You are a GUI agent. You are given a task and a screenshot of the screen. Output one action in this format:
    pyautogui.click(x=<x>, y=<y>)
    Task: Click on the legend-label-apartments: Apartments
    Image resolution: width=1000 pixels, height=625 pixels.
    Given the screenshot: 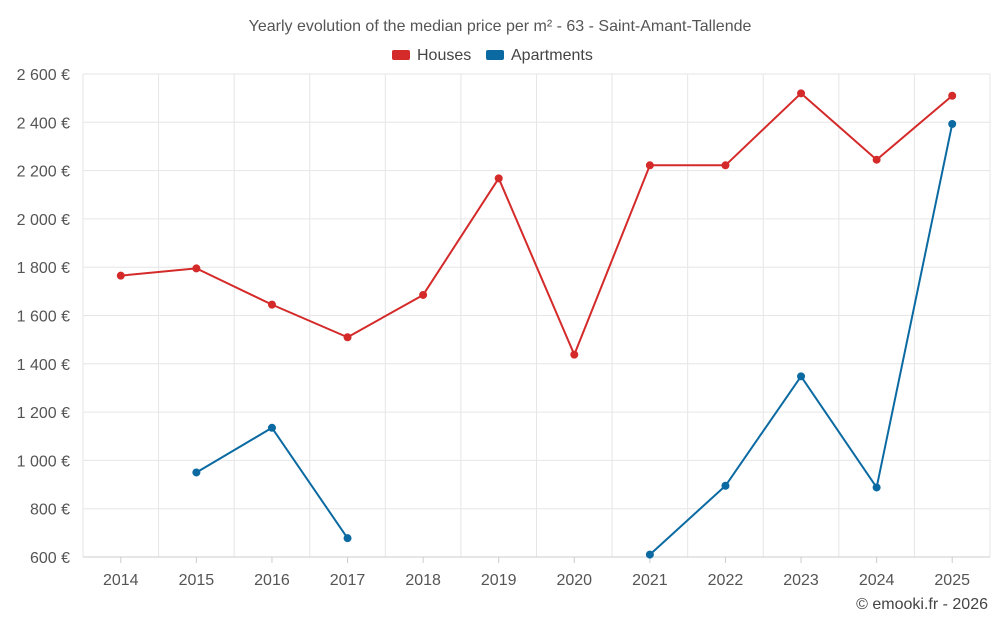 What is the action you would take?
    pyautogui.click(x=552, y=55)
    